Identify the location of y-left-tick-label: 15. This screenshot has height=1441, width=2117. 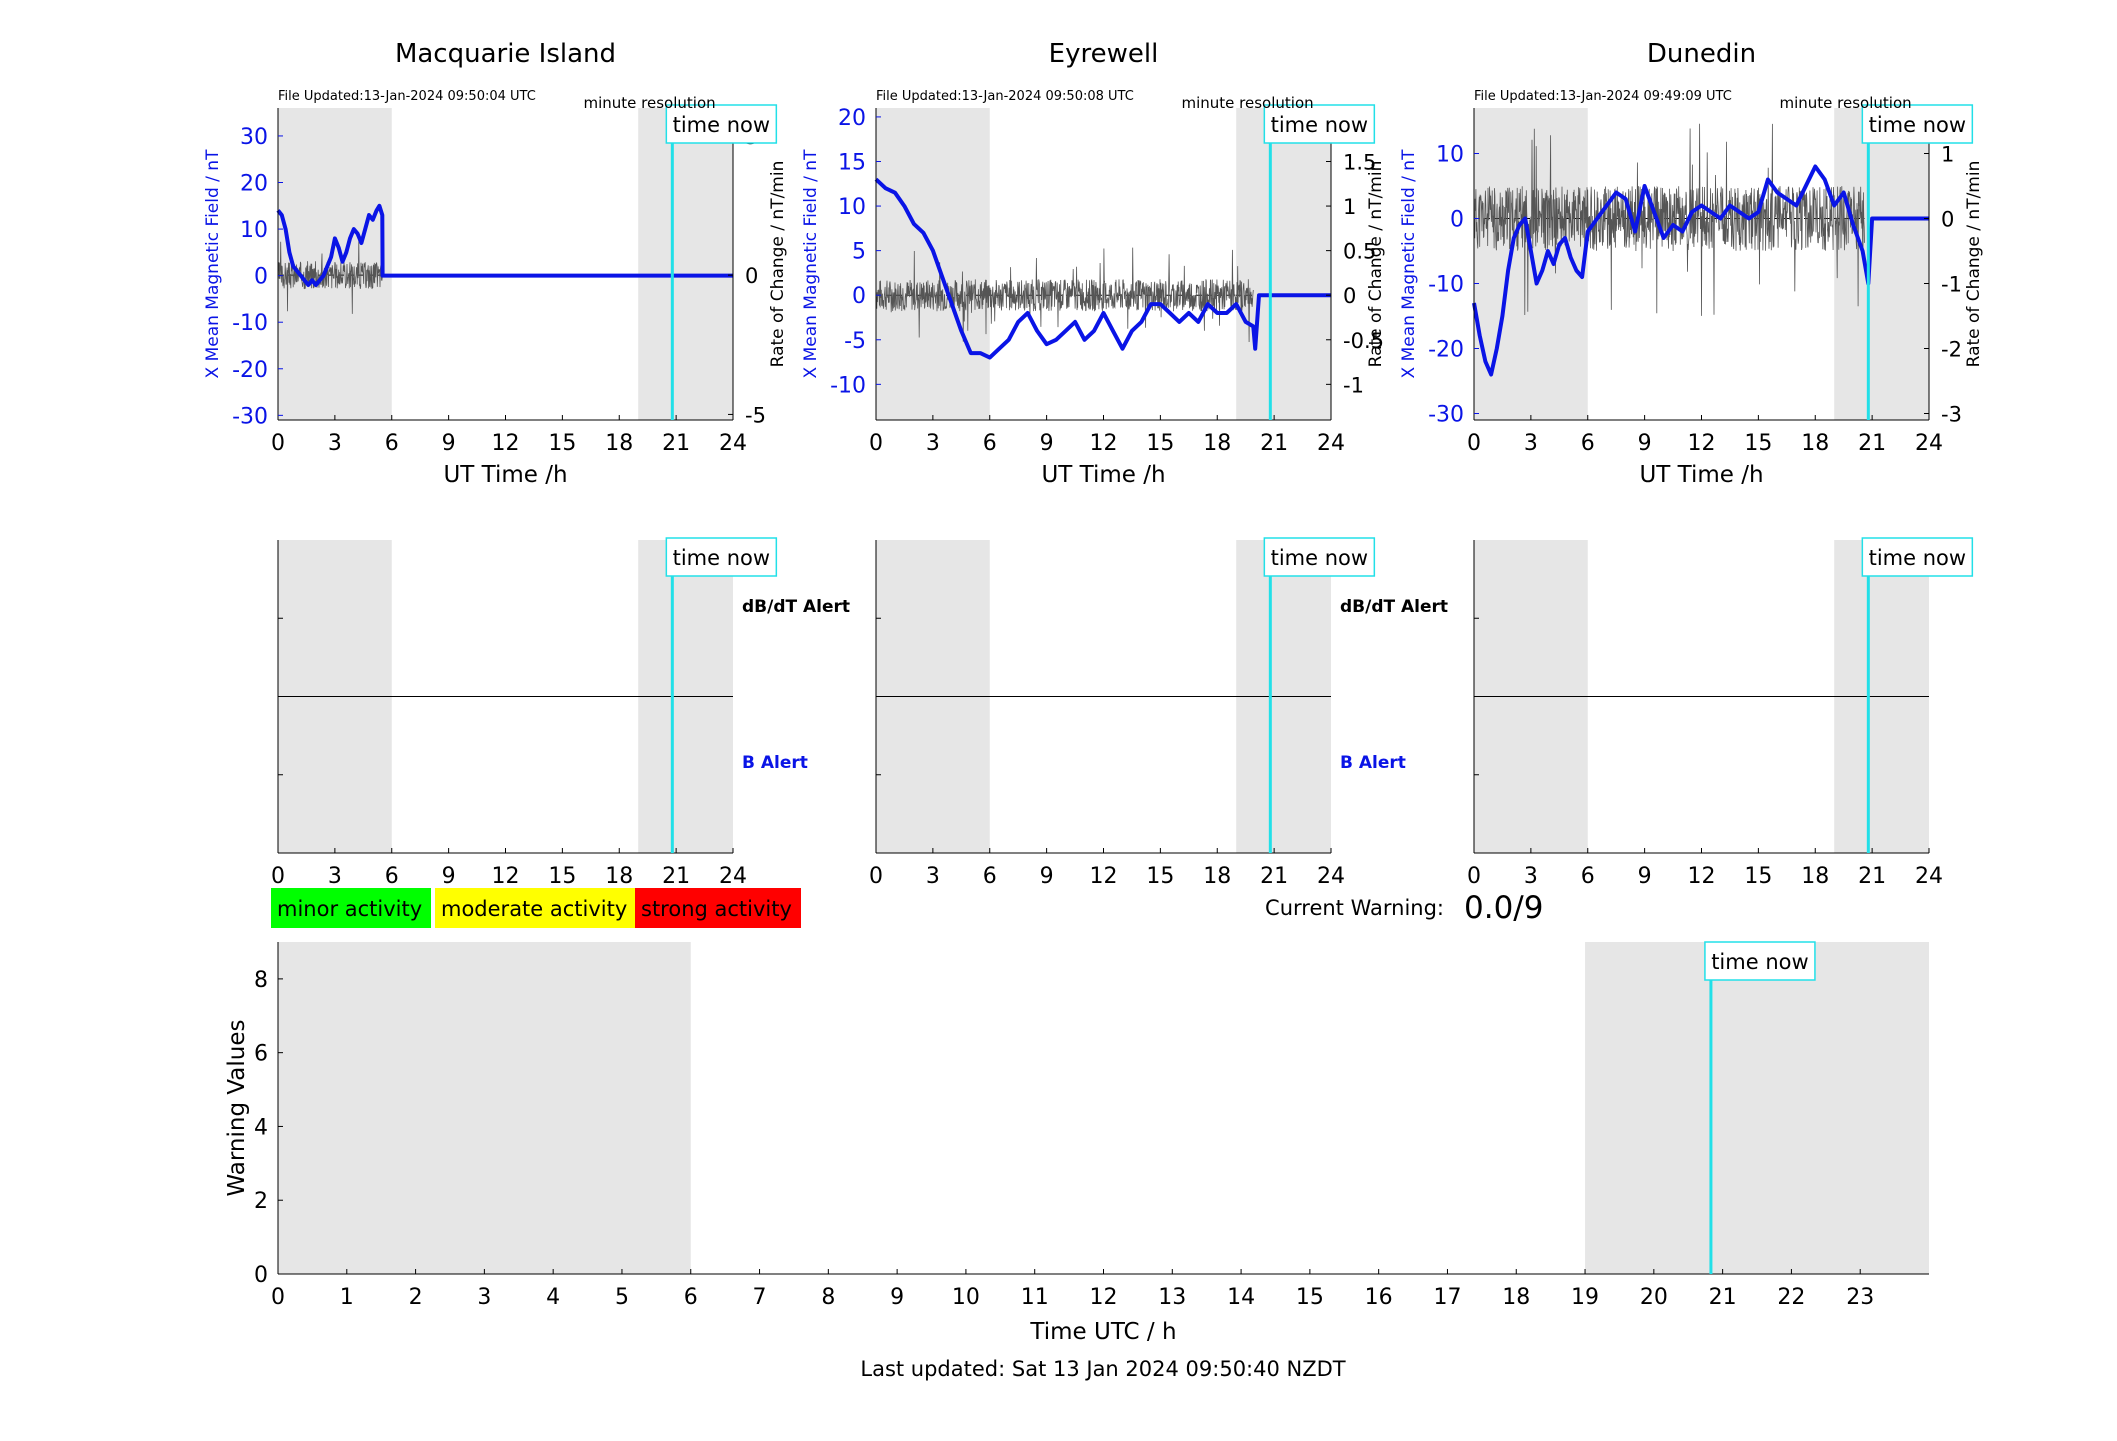
(852, 162).